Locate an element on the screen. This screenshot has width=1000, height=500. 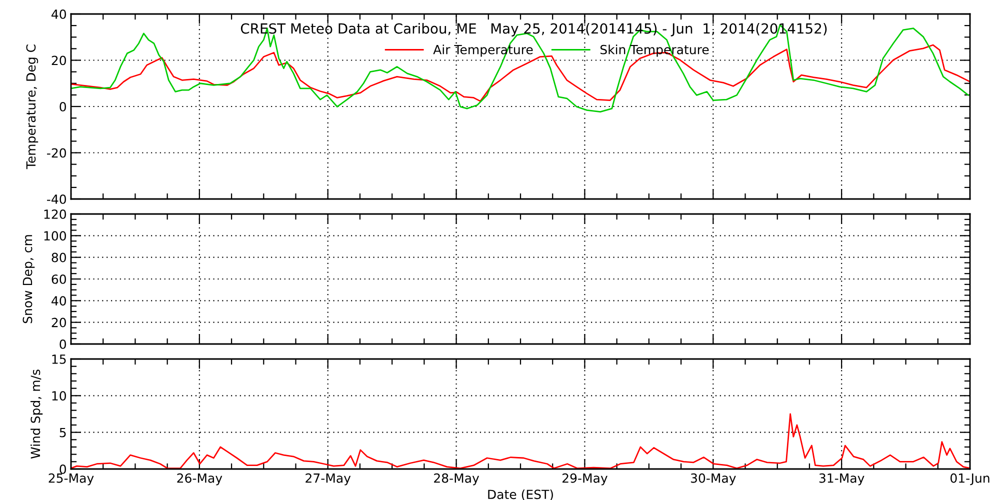
x-tick-label: 01-Jun is located at coordinates (970, 479).